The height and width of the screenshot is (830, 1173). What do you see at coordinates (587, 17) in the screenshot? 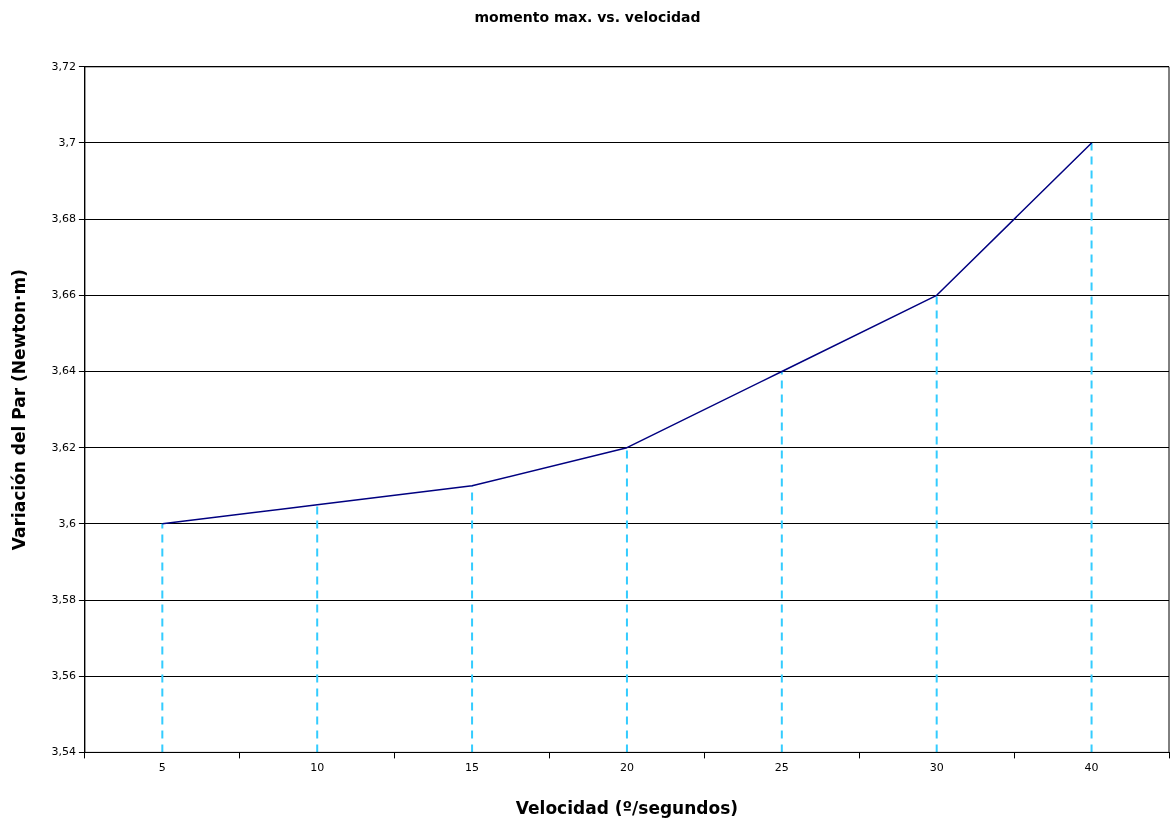
I see `chart-title: momento max. vs. velocidad` at bounding box center [587, 17].